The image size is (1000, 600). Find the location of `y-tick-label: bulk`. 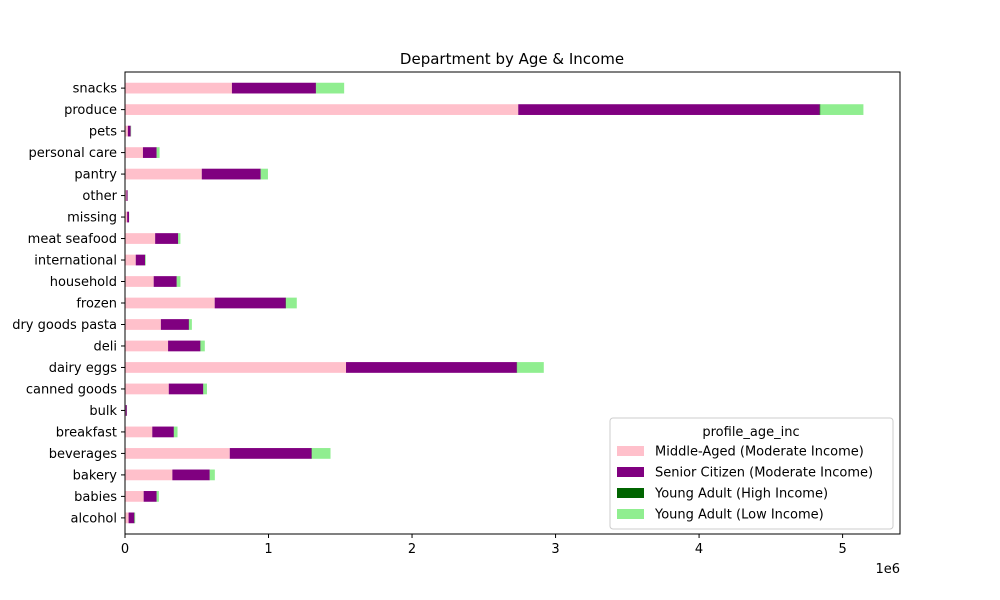

y-tick-label: bulk is located at coordinates (103, 411).